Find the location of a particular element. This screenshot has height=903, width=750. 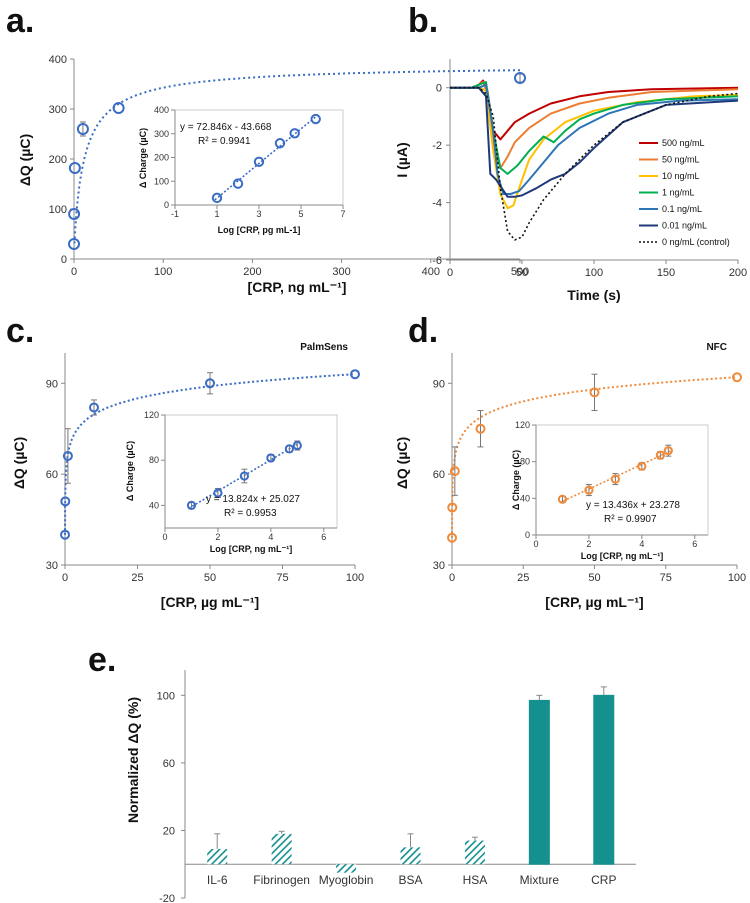

device-tag: NFC is located at coordinates (716, 347).